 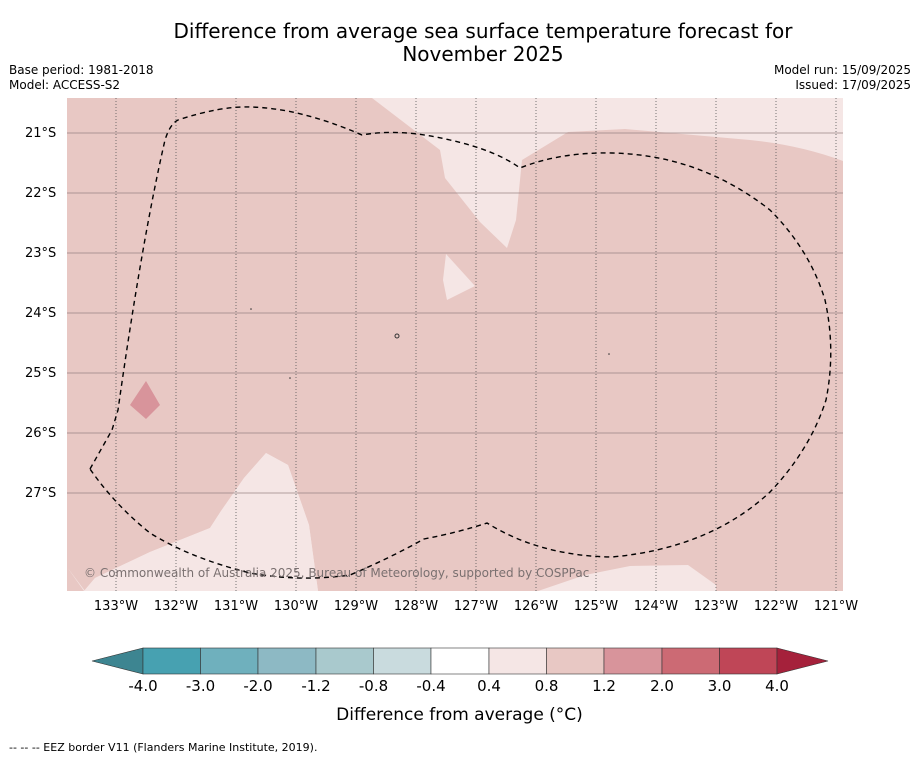 I want to click on colorbar-tick: 0.8, so click(x=546, y=686).